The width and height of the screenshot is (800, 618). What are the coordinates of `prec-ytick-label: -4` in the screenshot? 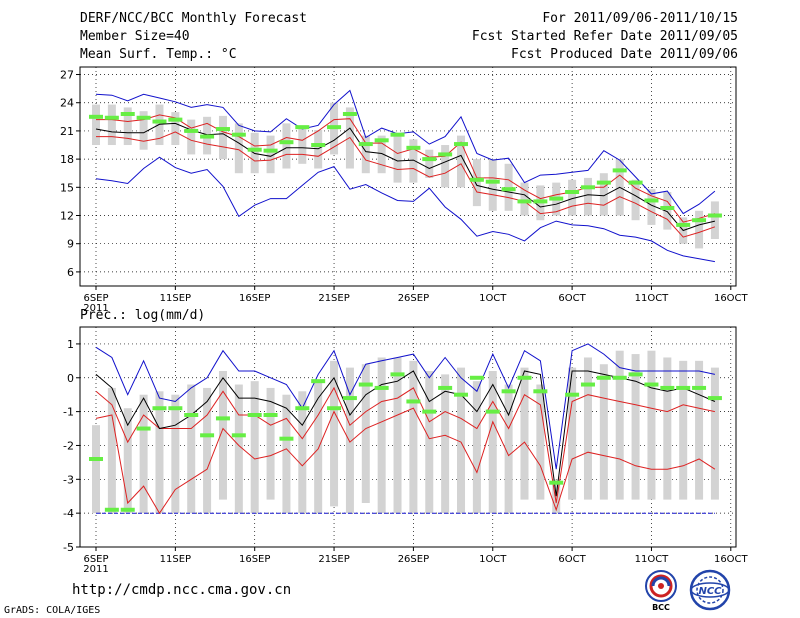 It's located at (68, 513).